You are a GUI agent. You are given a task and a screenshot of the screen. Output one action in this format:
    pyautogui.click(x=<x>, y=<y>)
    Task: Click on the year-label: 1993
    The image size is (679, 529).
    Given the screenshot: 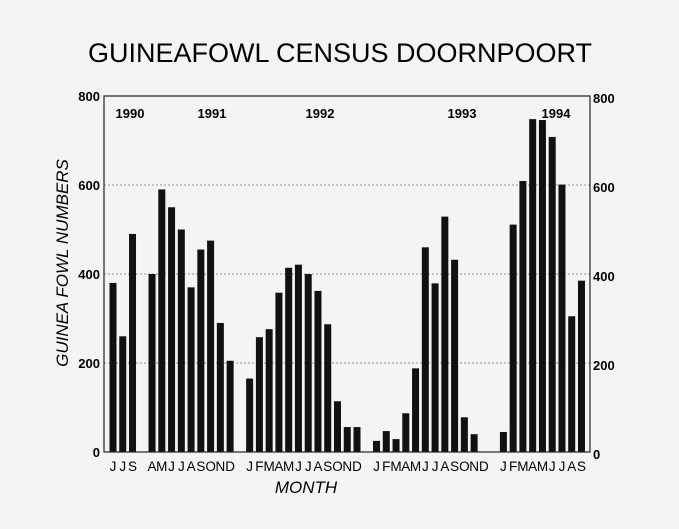 What is the action you would take?
    pyautogui.click(x=462, y=113)
    